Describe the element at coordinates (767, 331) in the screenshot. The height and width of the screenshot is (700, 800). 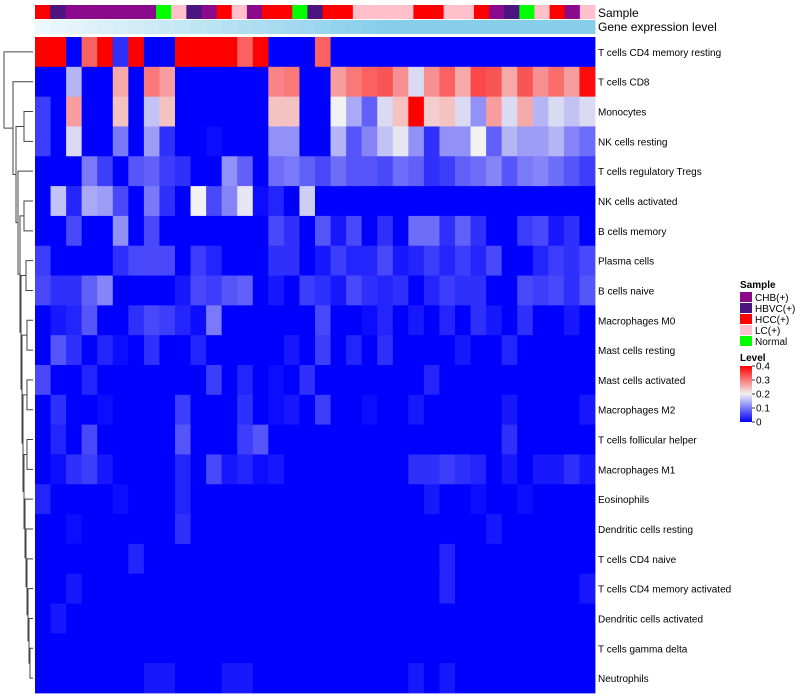
I see `sample-legend-label: LC(+)` at that location.